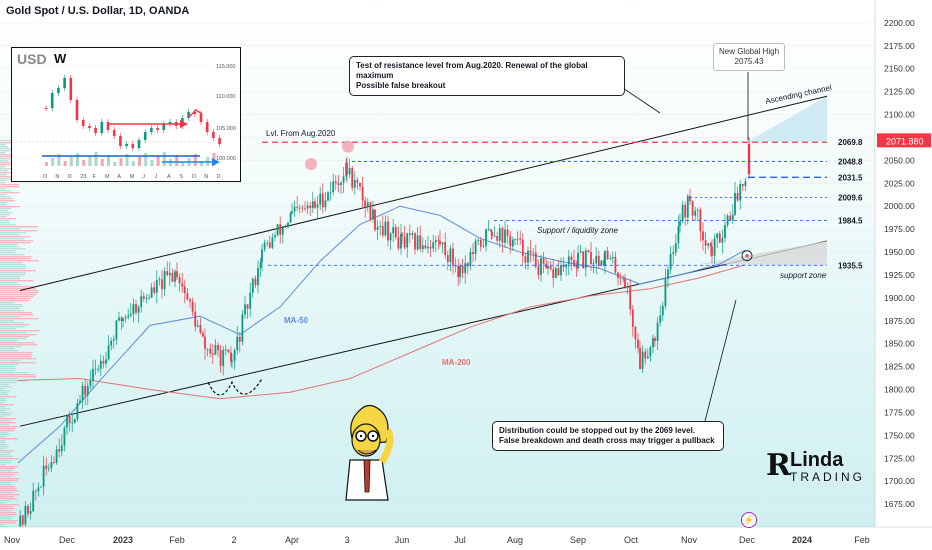  What do you see at coordinates (827, 477) in the screenshot?
I see `logo-line2: TRADING` at bounding box center [827, 477].